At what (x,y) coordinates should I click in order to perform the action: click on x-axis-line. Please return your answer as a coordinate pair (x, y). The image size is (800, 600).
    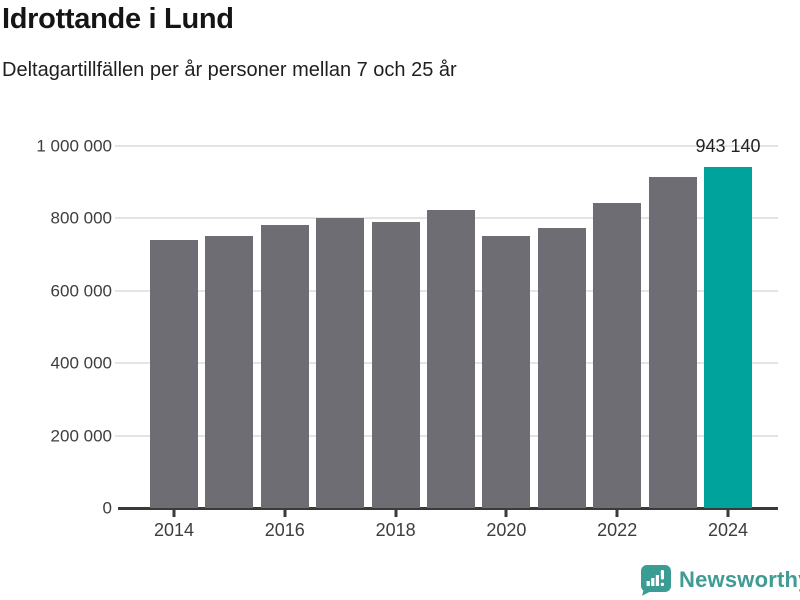
    Looking at the image, I should click on (448, 508).